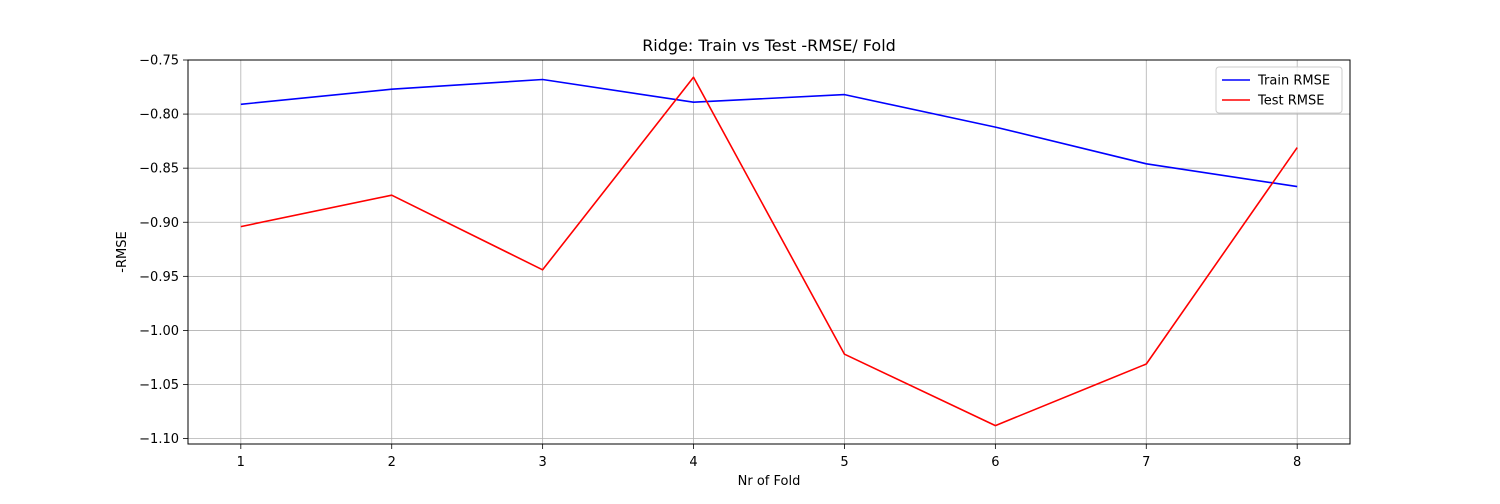 This screenshot has height=504, width=1500. What do you see at coordinates (159, 277) in the screenshot?
I see `y-tick-label: −0.95` at bounding box center [159, 277].